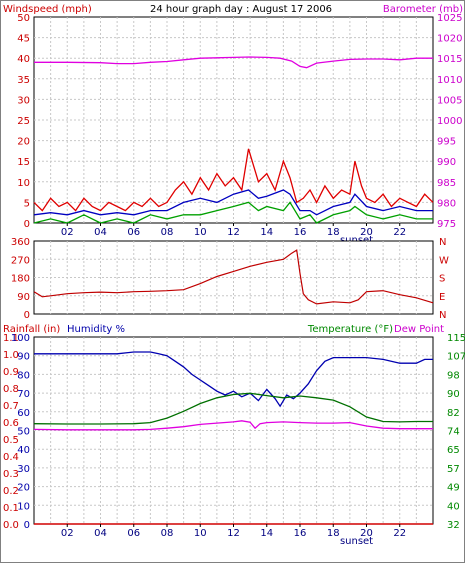  What do you see at coordinates (23, 100) in the screenshot?
I see `windspeed-tick-label: 30` at bounding box center [23, 100].